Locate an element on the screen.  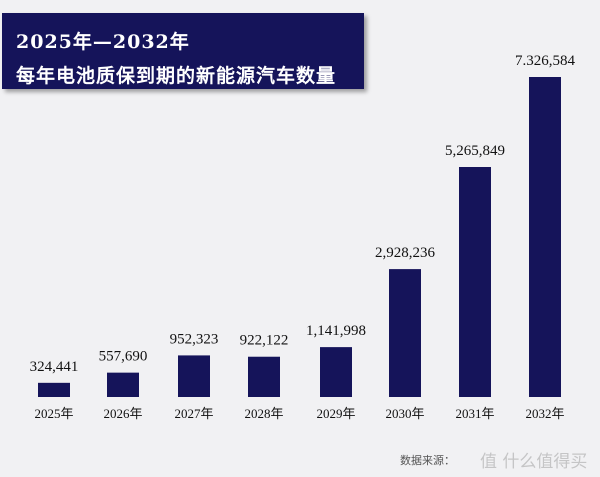
bar-2032年 is located at coordinates (545, 237).